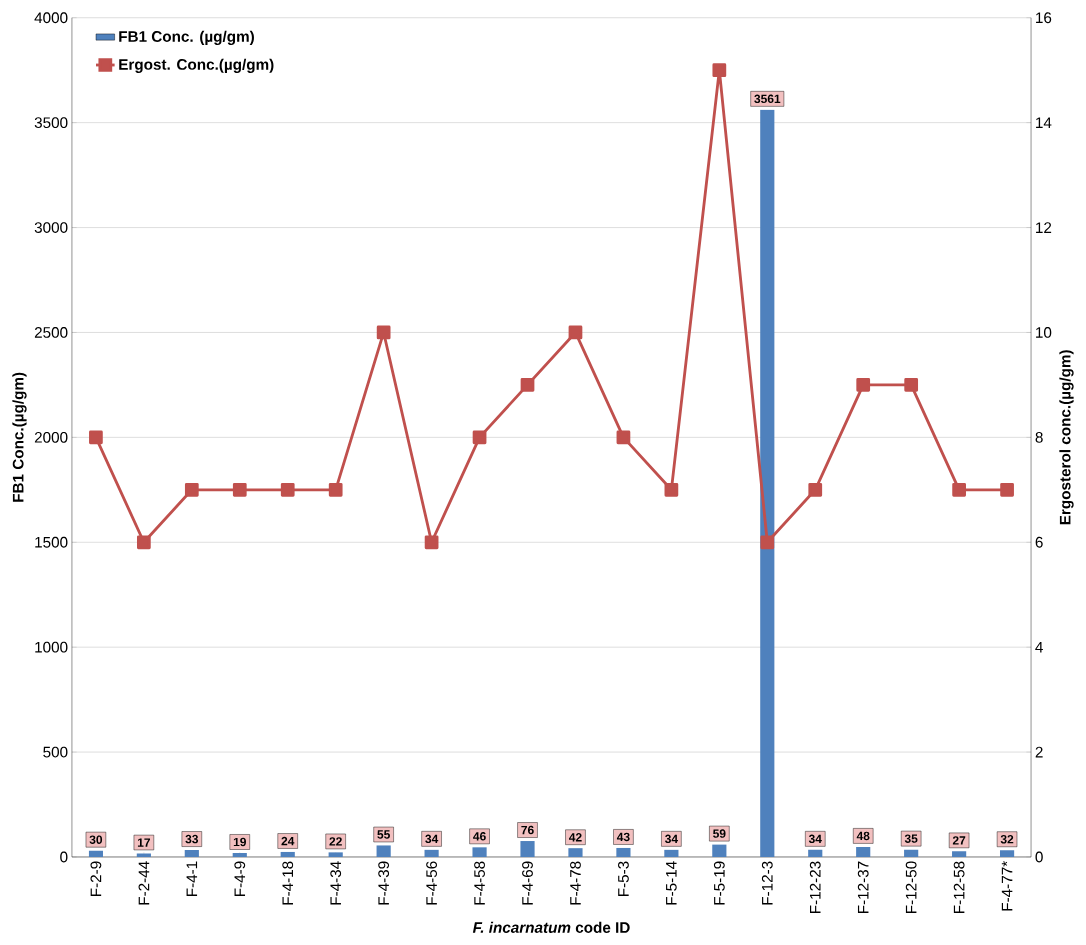 This screenshot has width=1086, height=945. Describe the element at coordinates (96, 839) in the screenshot. I see `data-label: 30` at that location.